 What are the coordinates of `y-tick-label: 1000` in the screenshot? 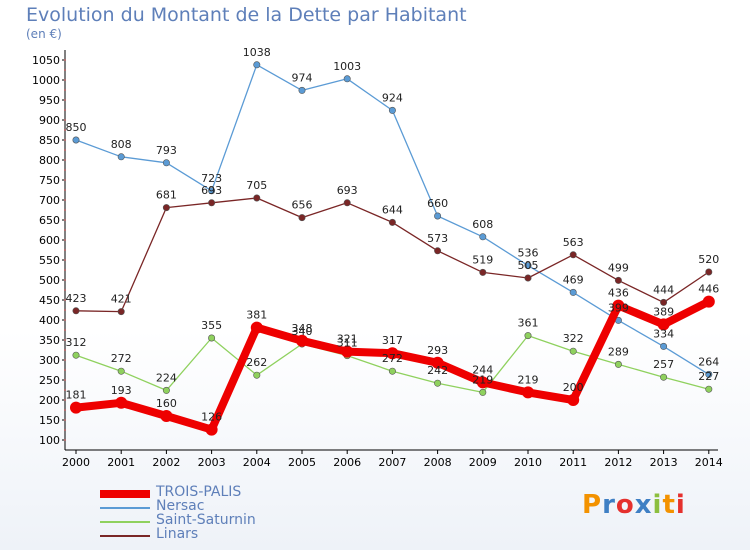 It's located at (46, 80).